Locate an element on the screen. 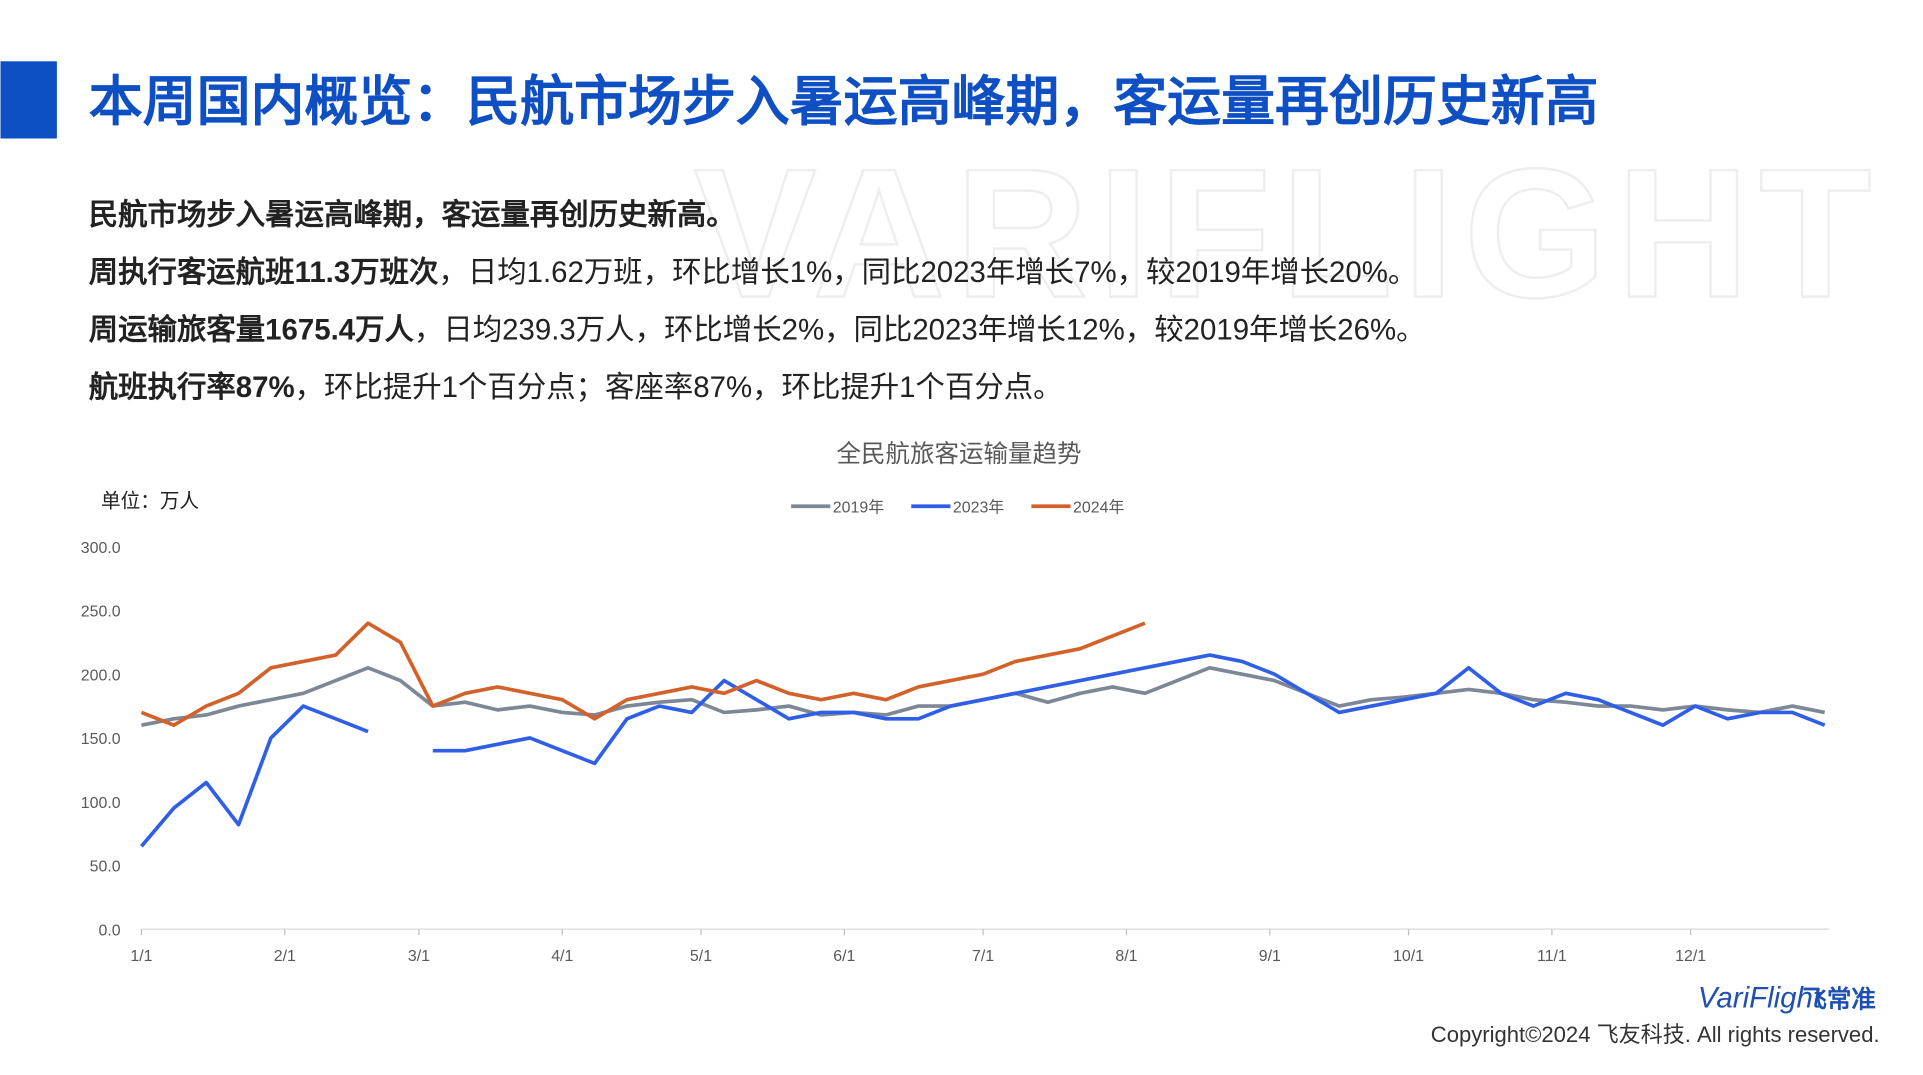  summary-text: ，环比提升1个百分点；客座率87%，环比提升1个百分点。 is located at coordinates (679, 387).